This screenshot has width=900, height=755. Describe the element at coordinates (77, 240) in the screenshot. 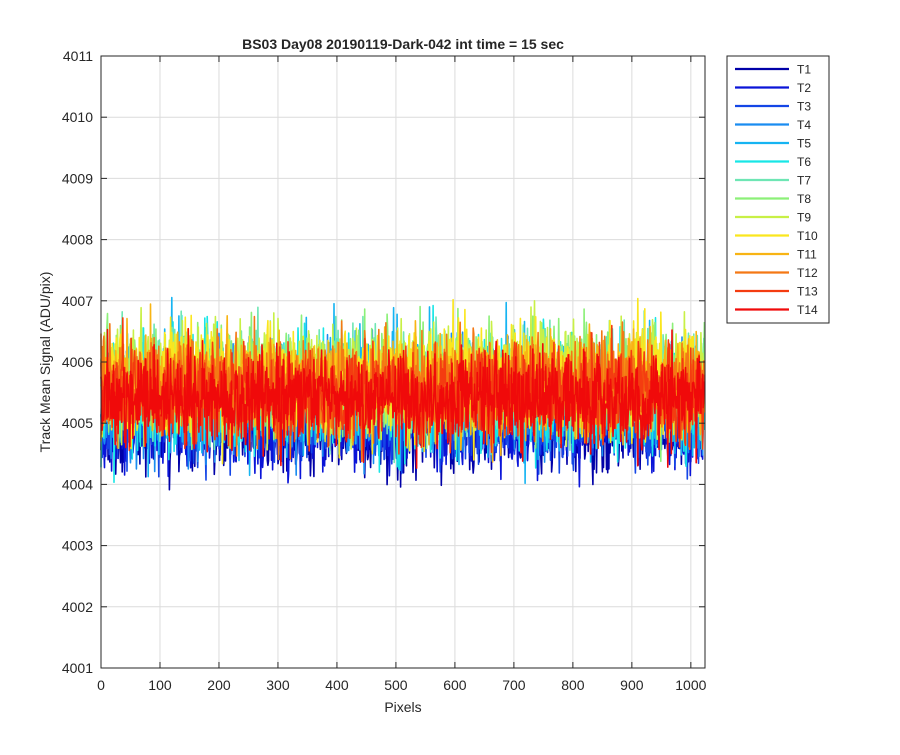

I see `y-tick-label: 4008` at that location.